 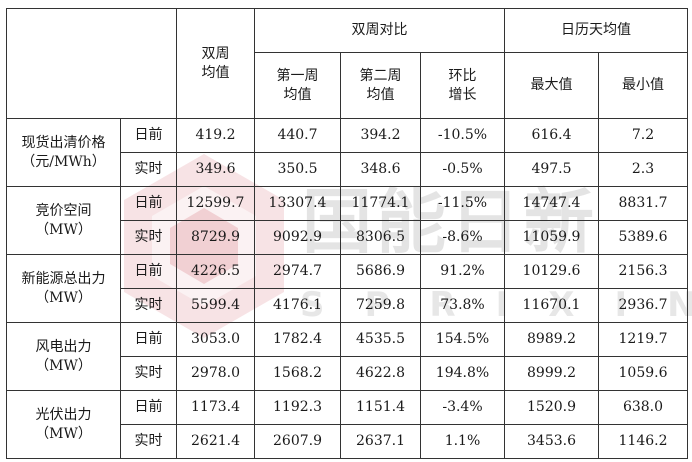 What do you see at coordinates (380, 441) in the screenshot?
I see `week2-avg-cell: 2637.1` at bounding box center [380, 441].